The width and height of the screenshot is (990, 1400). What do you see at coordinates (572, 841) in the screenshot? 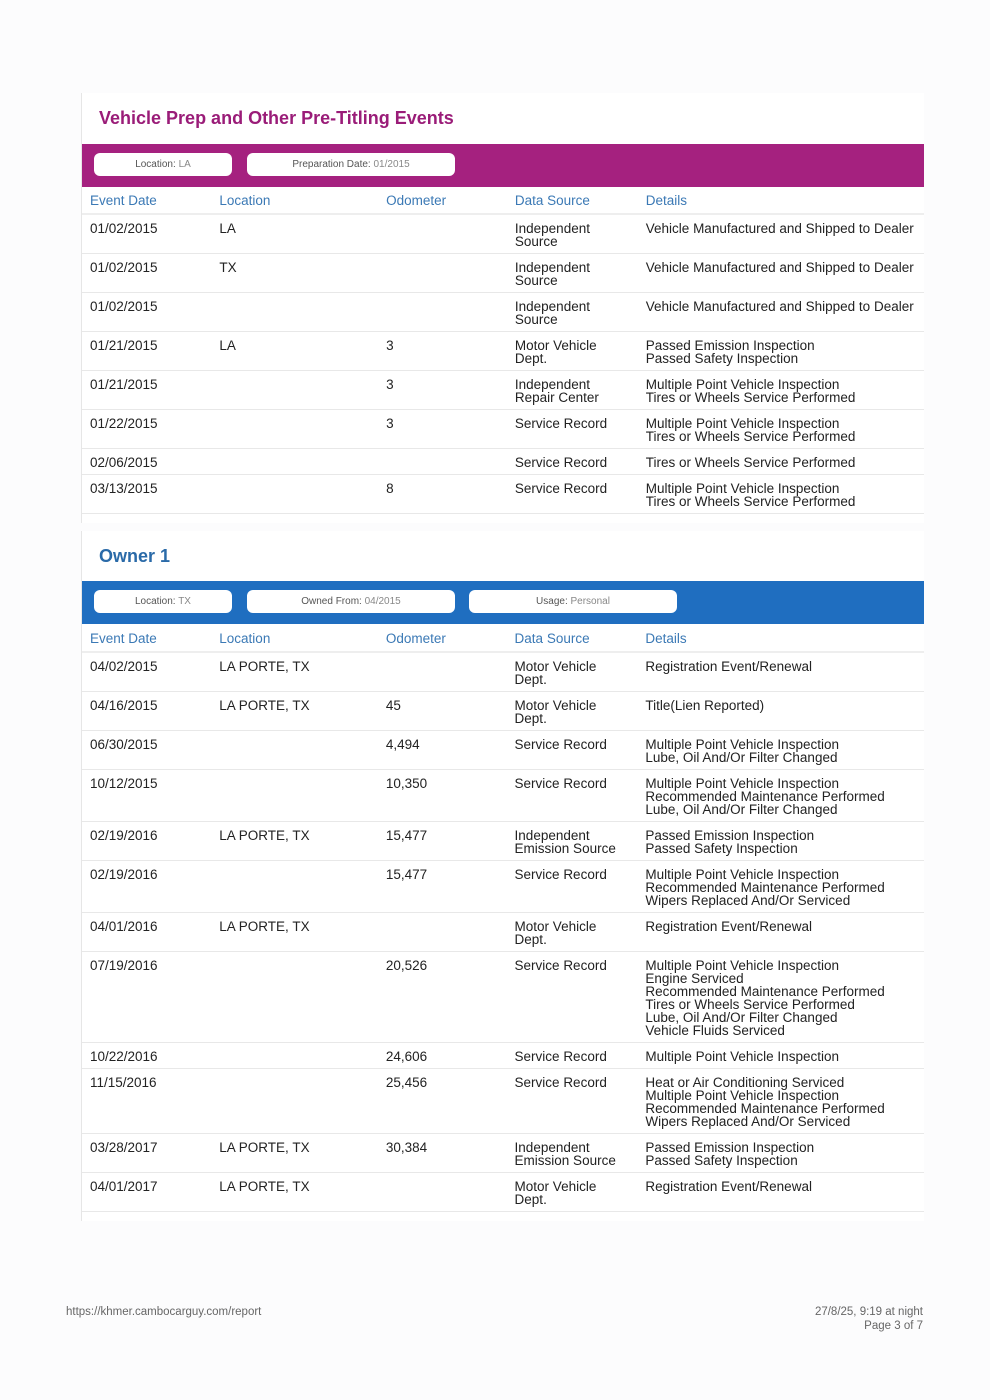
I see `data-source-cell: Independent Emission Source` at bounding box center [572, 841].